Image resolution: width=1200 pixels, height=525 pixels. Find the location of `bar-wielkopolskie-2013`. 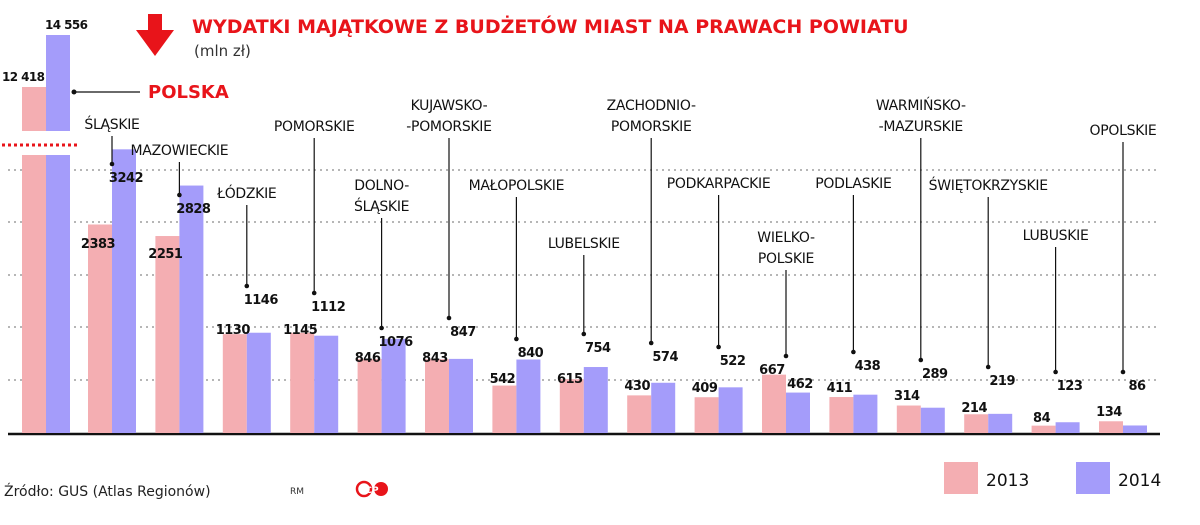

bar-wielkopolskie-2013 is located at coordinates (774, 403).